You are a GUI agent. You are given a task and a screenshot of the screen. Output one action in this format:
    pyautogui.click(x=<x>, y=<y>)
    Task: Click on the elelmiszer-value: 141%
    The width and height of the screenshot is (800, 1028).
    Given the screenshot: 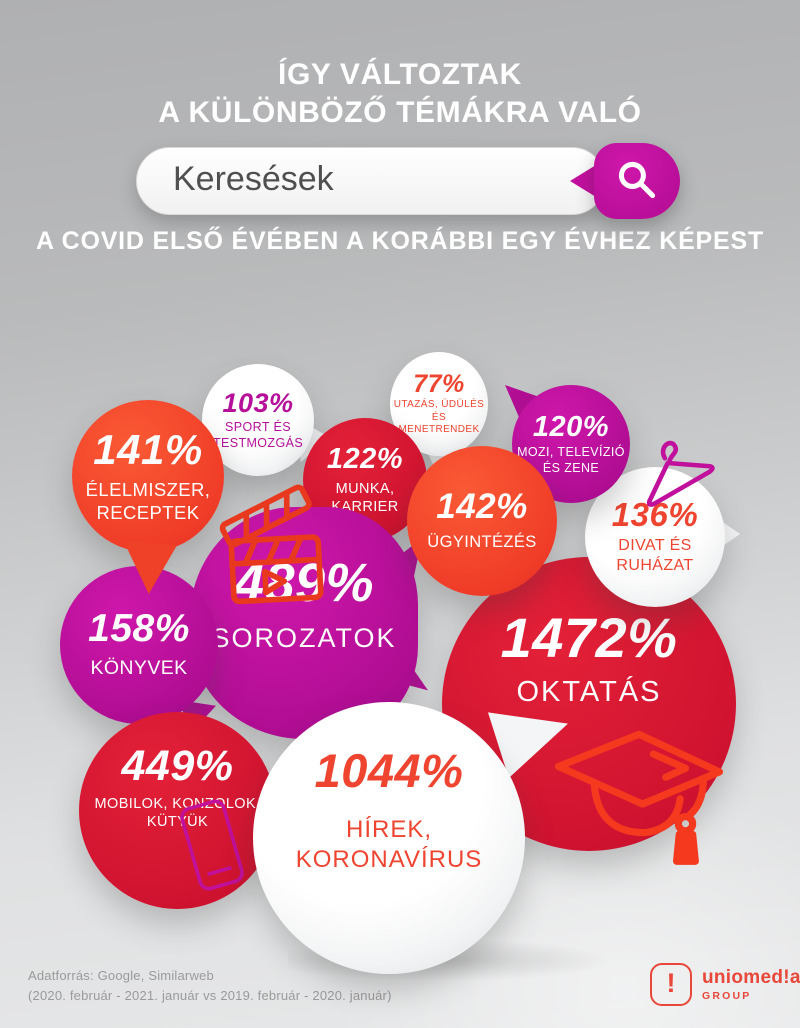 What is the action you would take?
    pyautogui.click(x=148, y=449)
    